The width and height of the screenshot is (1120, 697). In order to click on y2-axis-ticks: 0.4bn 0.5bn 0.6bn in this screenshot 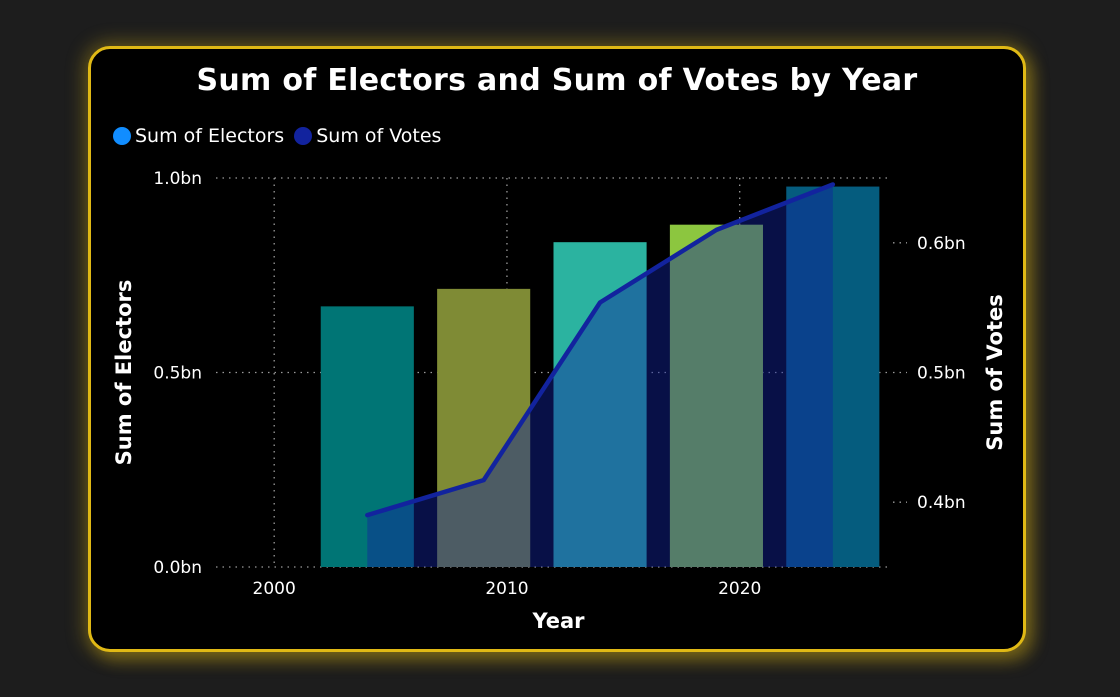, I will do `click(929, 373)`.